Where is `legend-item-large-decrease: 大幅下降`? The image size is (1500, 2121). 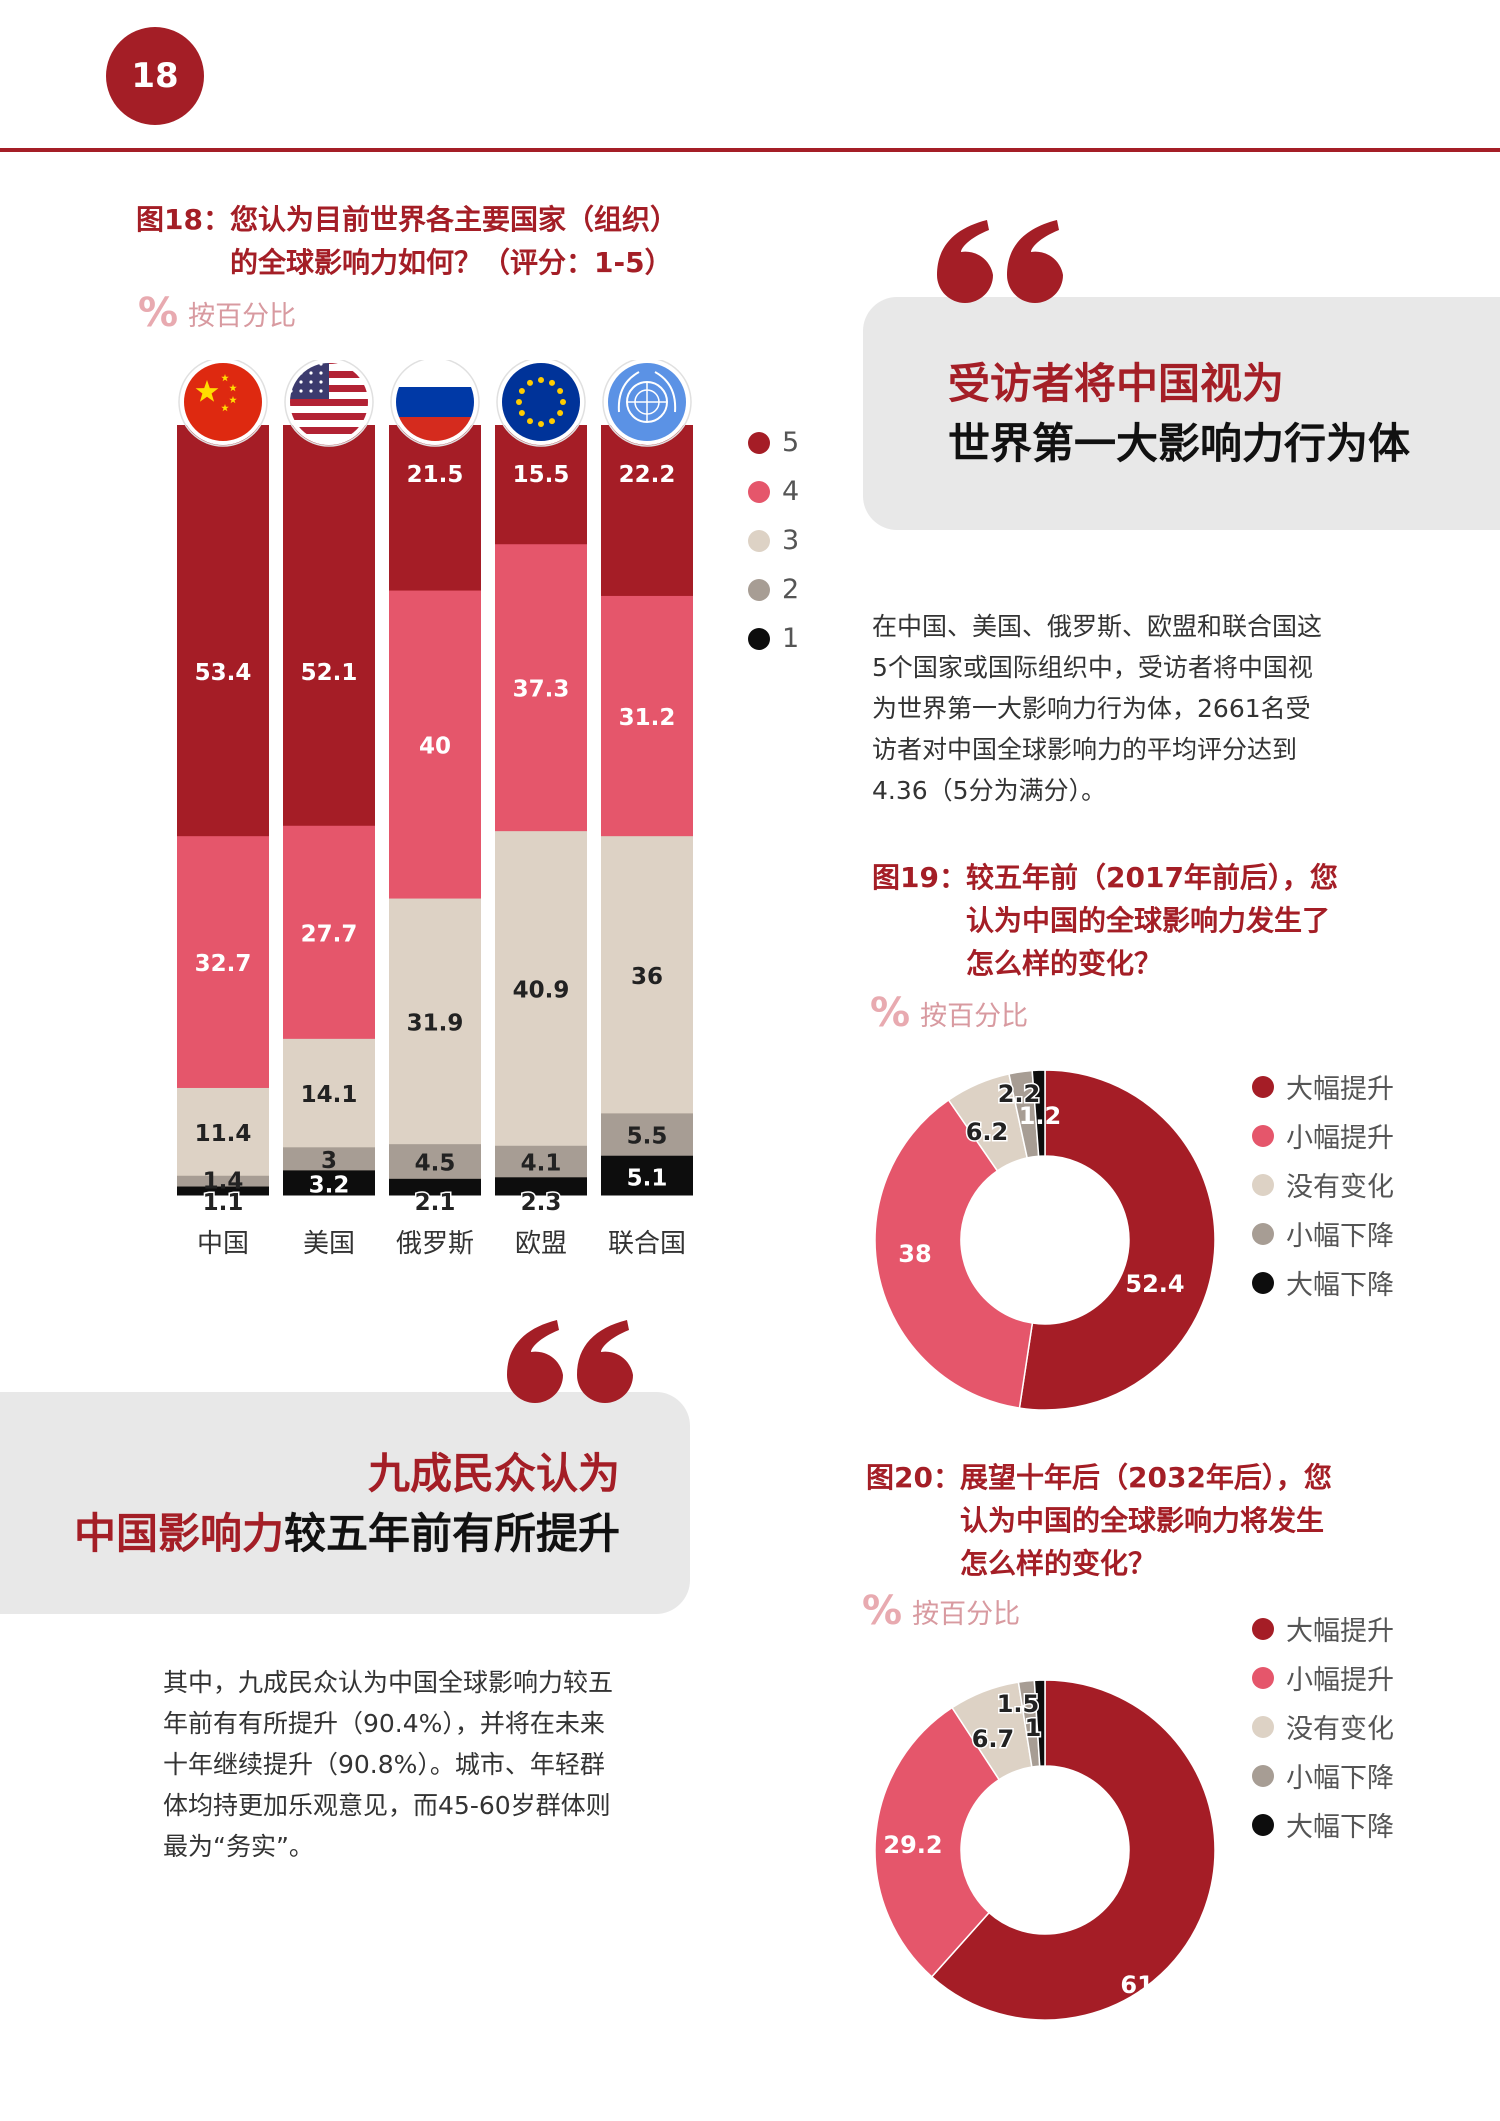
legend-item-large-decrease: 大幅下降 is located at coordinates (1323, 1824).